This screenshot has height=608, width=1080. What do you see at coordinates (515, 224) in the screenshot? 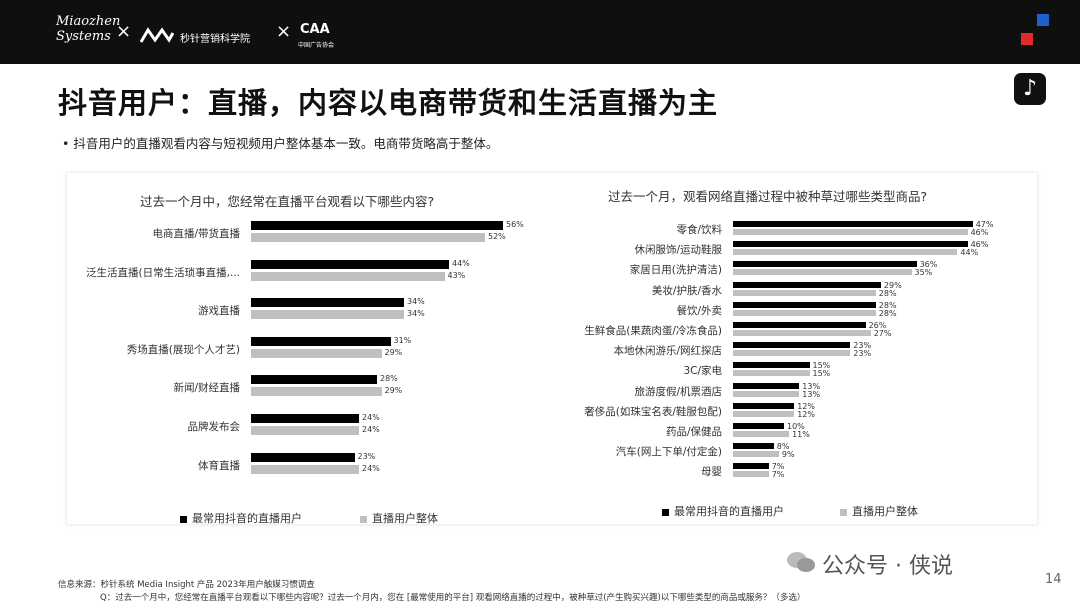
I see `value-label: 56%` at bounding box center [515, 224].